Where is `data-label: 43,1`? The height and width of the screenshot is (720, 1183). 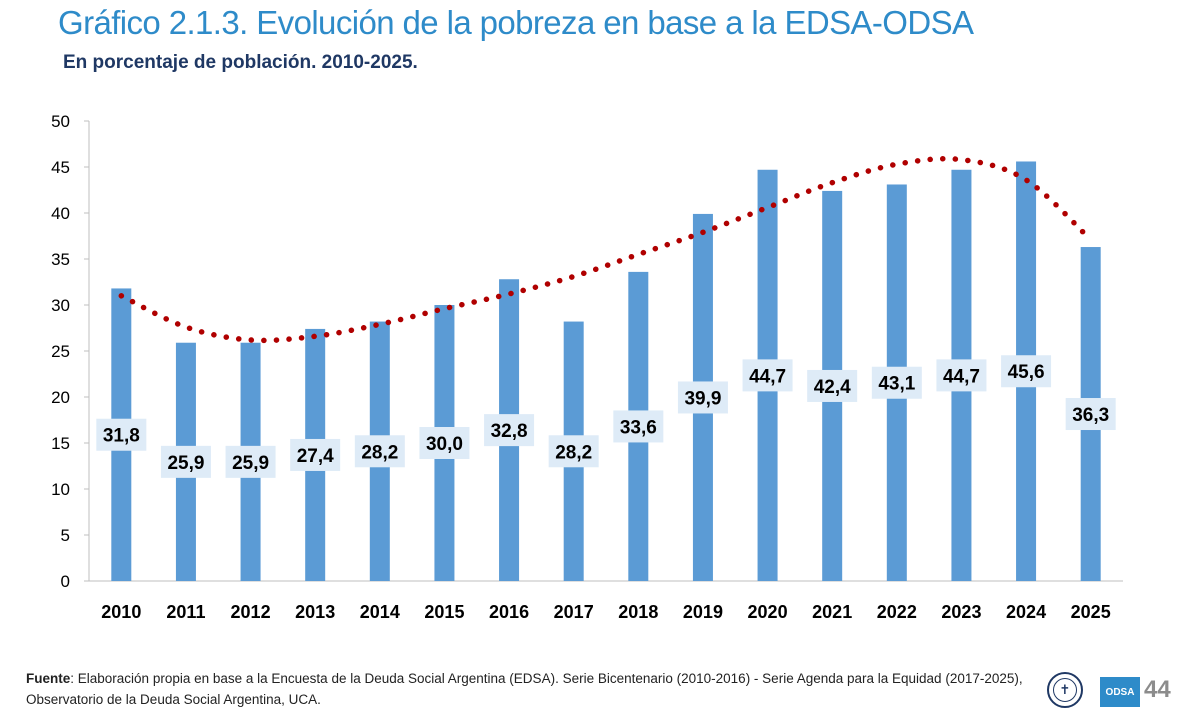
data-label: 43,1 is located at coordinates (896, 384).